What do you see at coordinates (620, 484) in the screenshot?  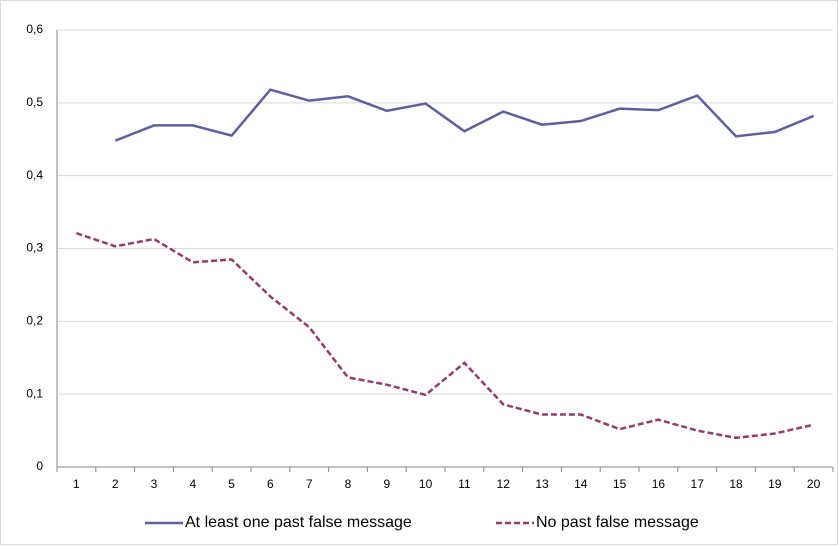 I see `x-tick-label: 15` at bounding box center [620, 484].